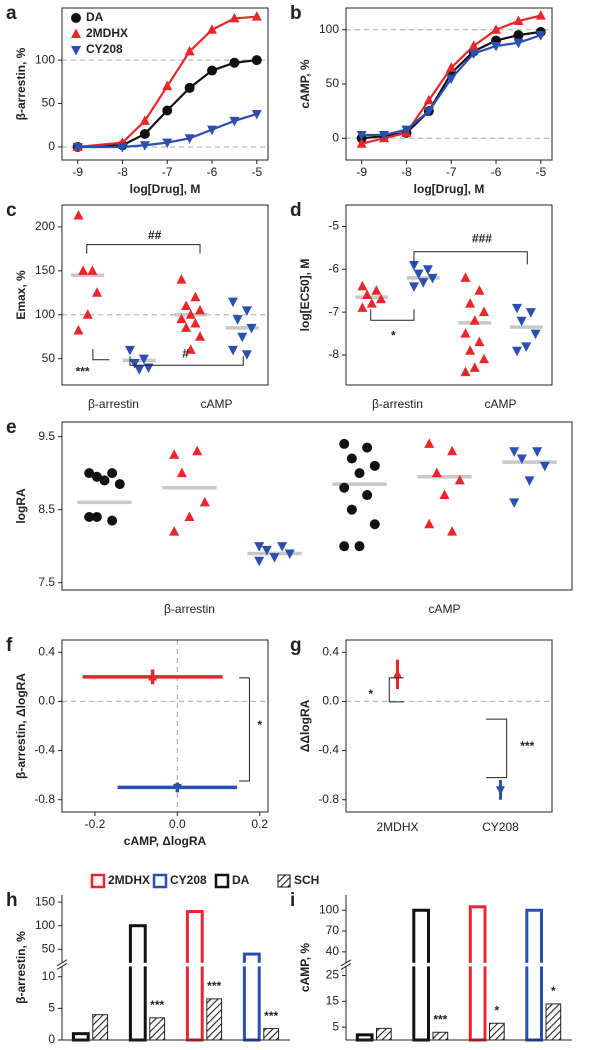 Image resolution: width=594 pixels, height=1050 pixels. What do you see at coordinates (328, 750) in the screenshot?
I see `y-tick-label: -0.4` at bounding box center [328, 750].